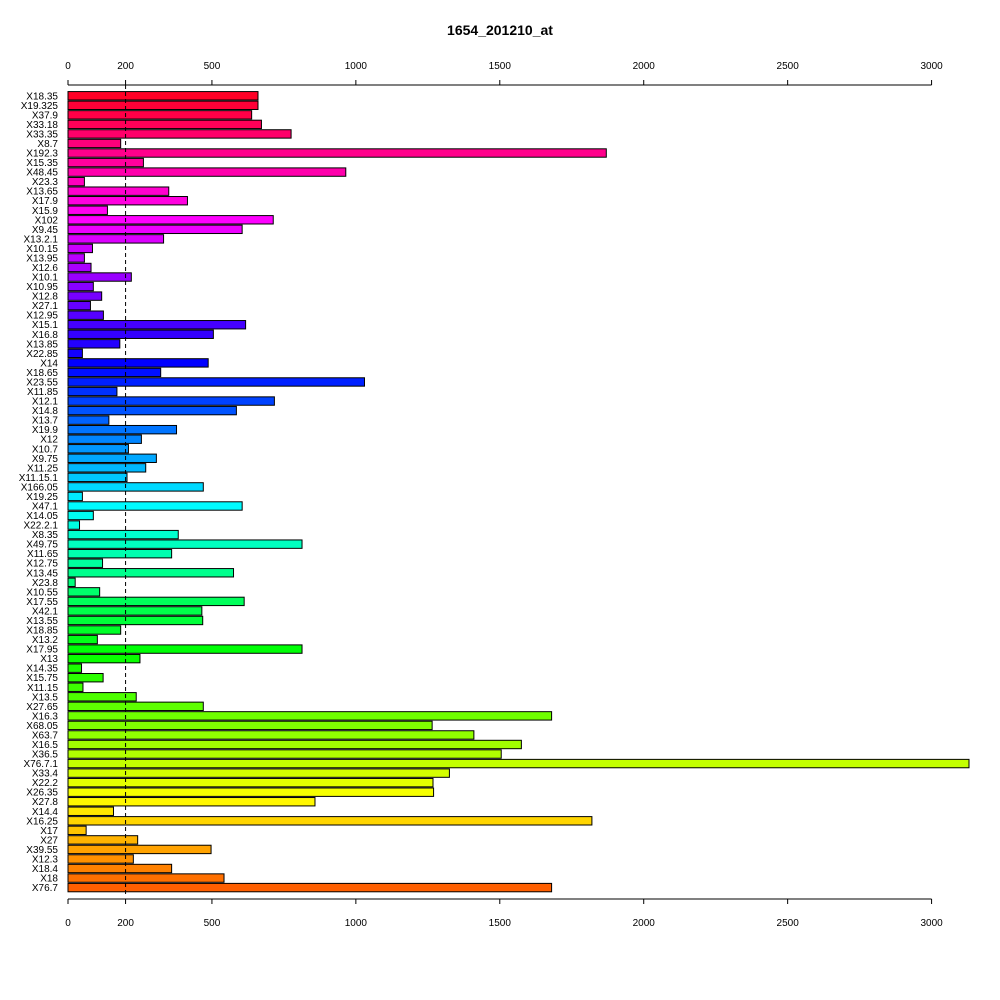  What do you see at coordinates (45, 421) in the screenshot?
I see `category-label: X13.7` at bounding box center [45, 421].